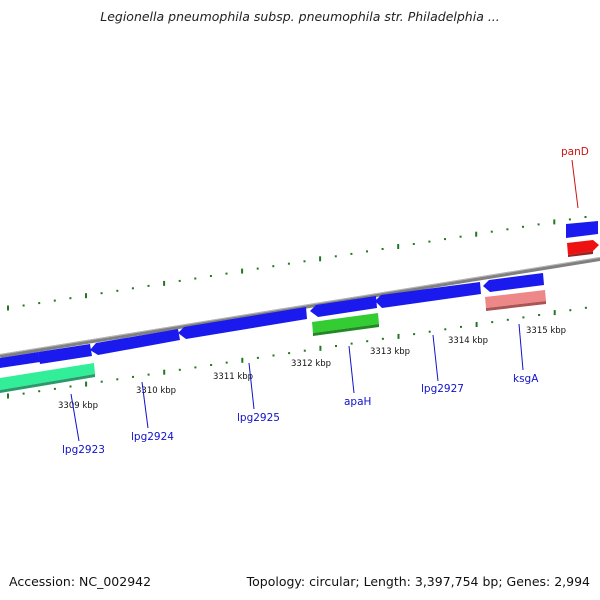 The width and height of the screenshot is (600, 600). What do you see at coordinates (345, 323) in the screenshot?
I see `apah-gene-arrow` at bounding box center [345, 323].